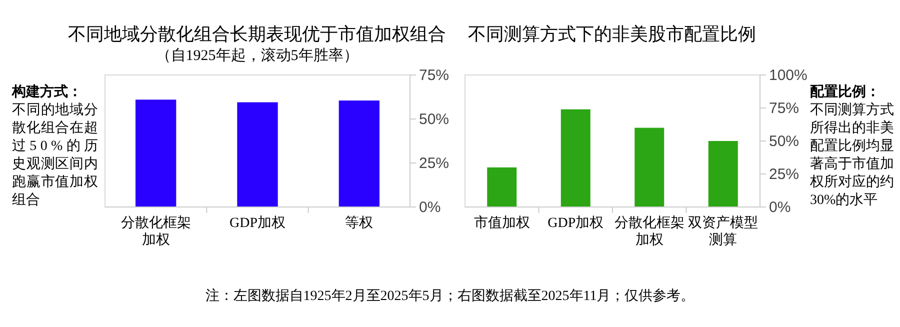  Describe the element at coordinates (450, 296) in the screenshot. I see `text: 注：左图数据自1925年2月至2025年5月；右图数据截至2025年11月；仅供参考。` at that location.